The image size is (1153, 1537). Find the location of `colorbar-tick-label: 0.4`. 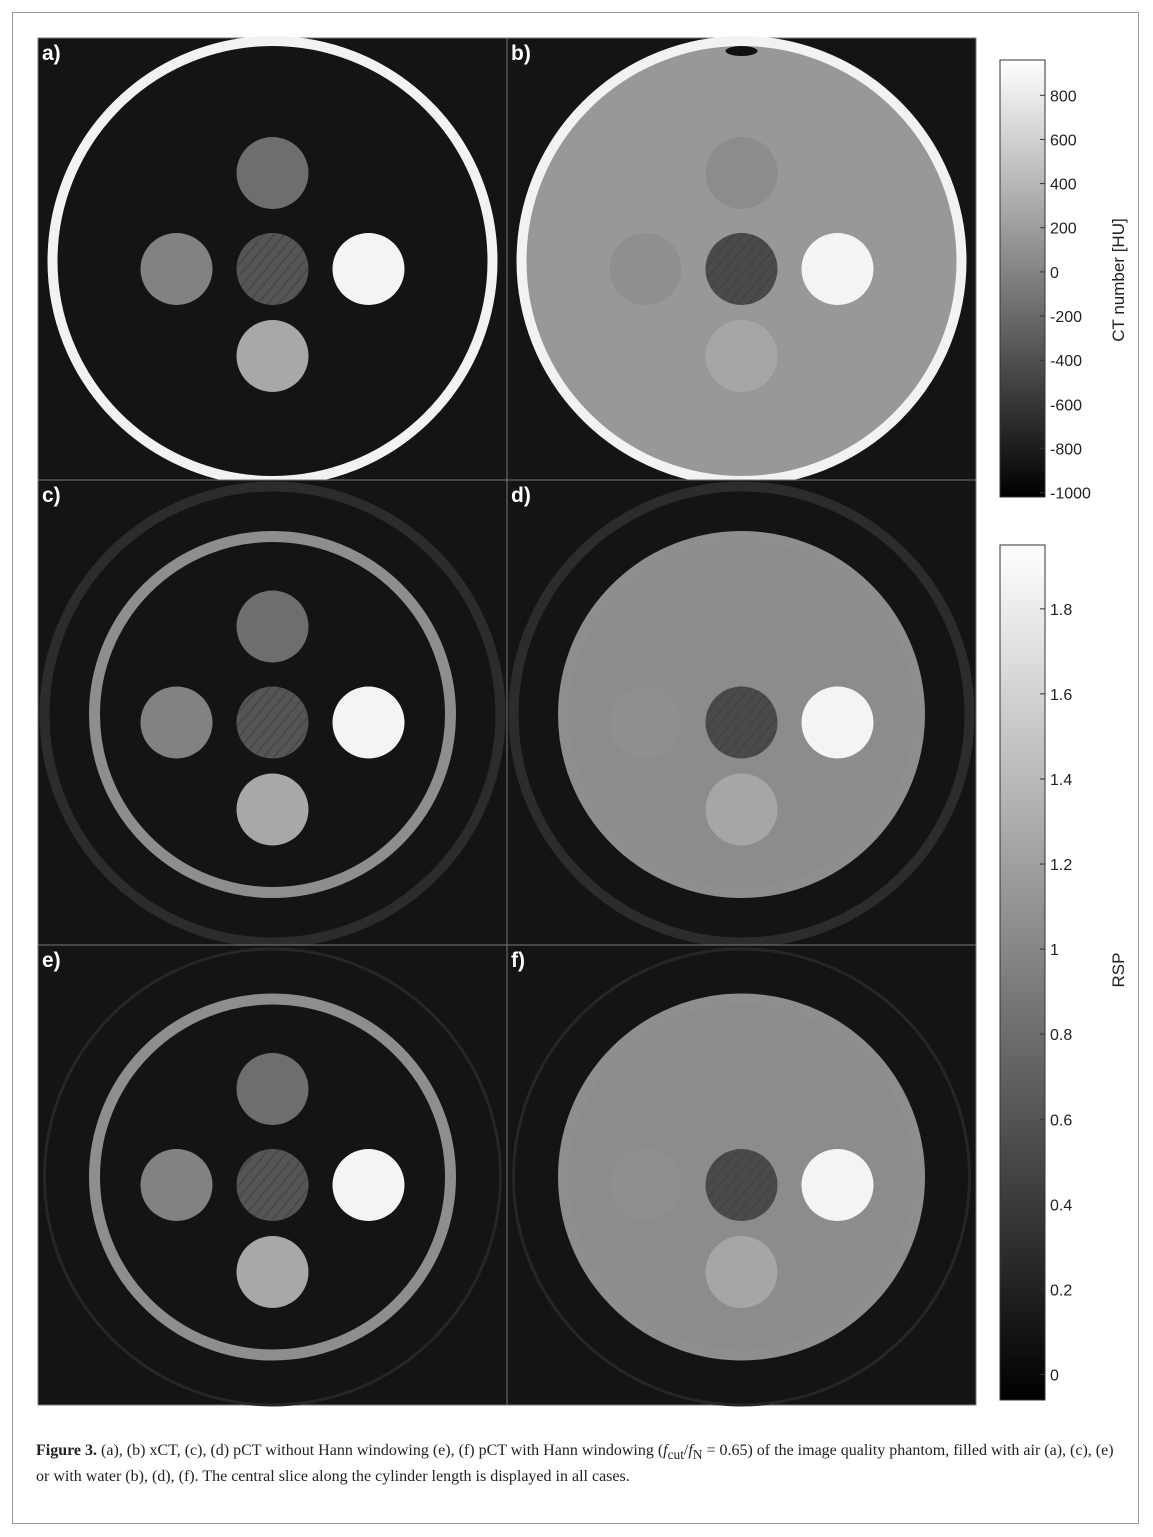

colorbar-tick-label: 0.4 is located at coordinates (1061, 1205).